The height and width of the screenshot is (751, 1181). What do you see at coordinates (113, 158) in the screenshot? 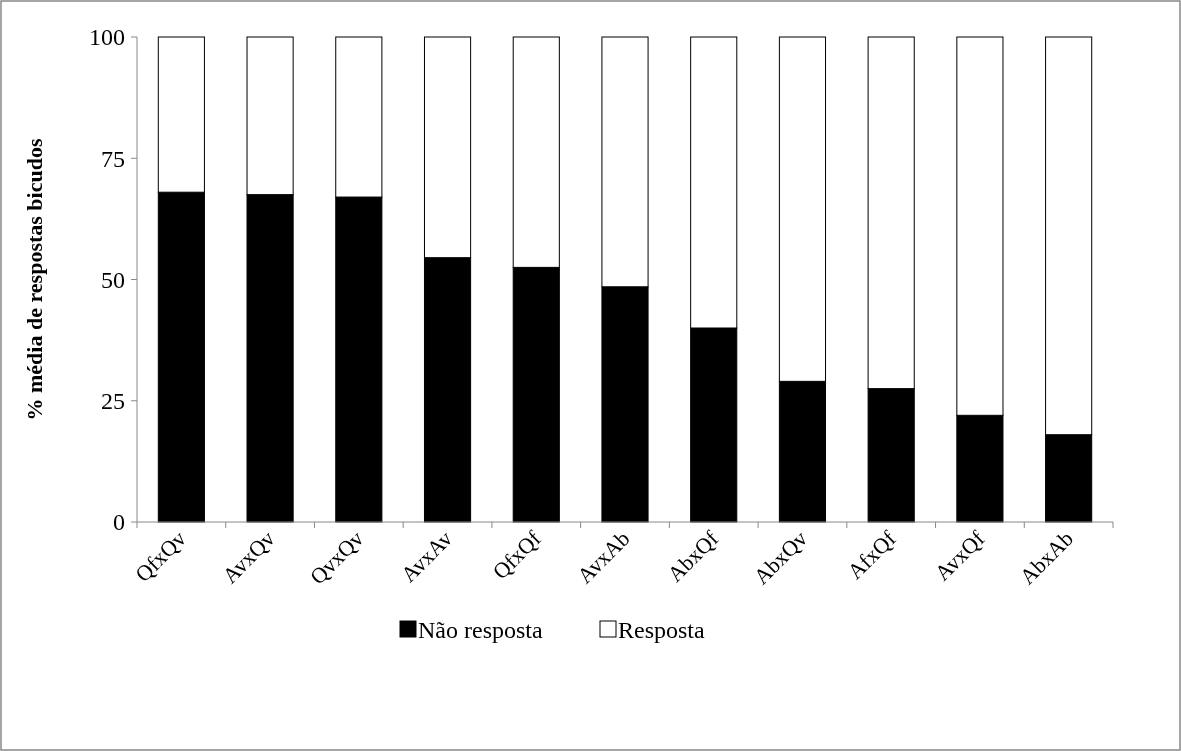
I see `y-tick-label: 75` at bounding box center [113, 158].